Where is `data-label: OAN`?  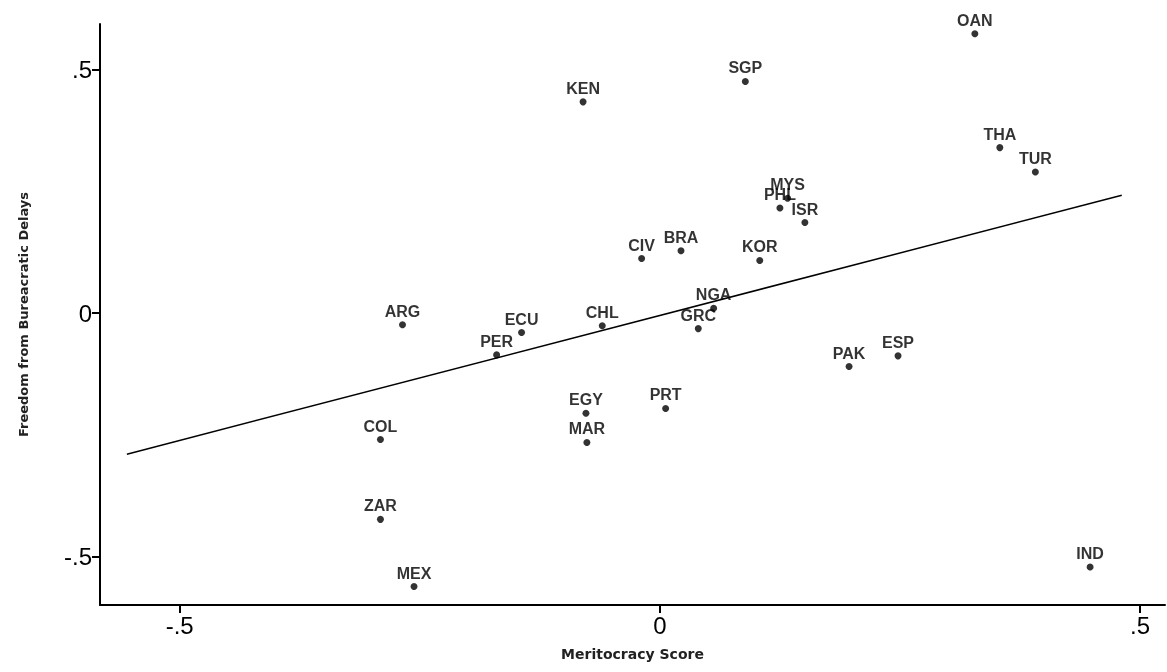 data-label: OAN is located at coordinates (975, 20).